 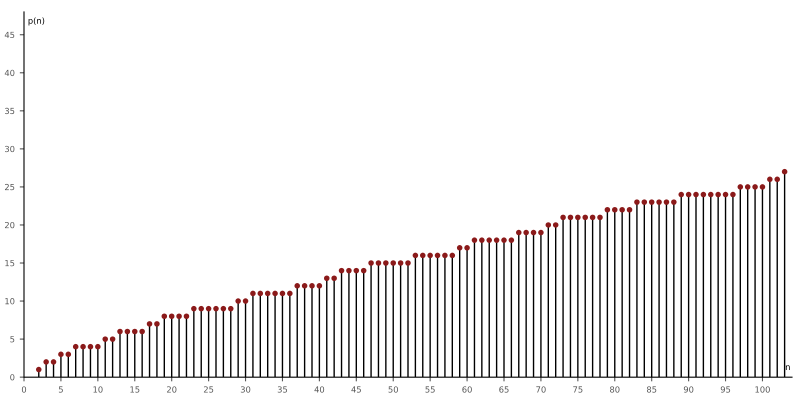 I want to click on x-tick-label: 65, so click(x=504, y=389).